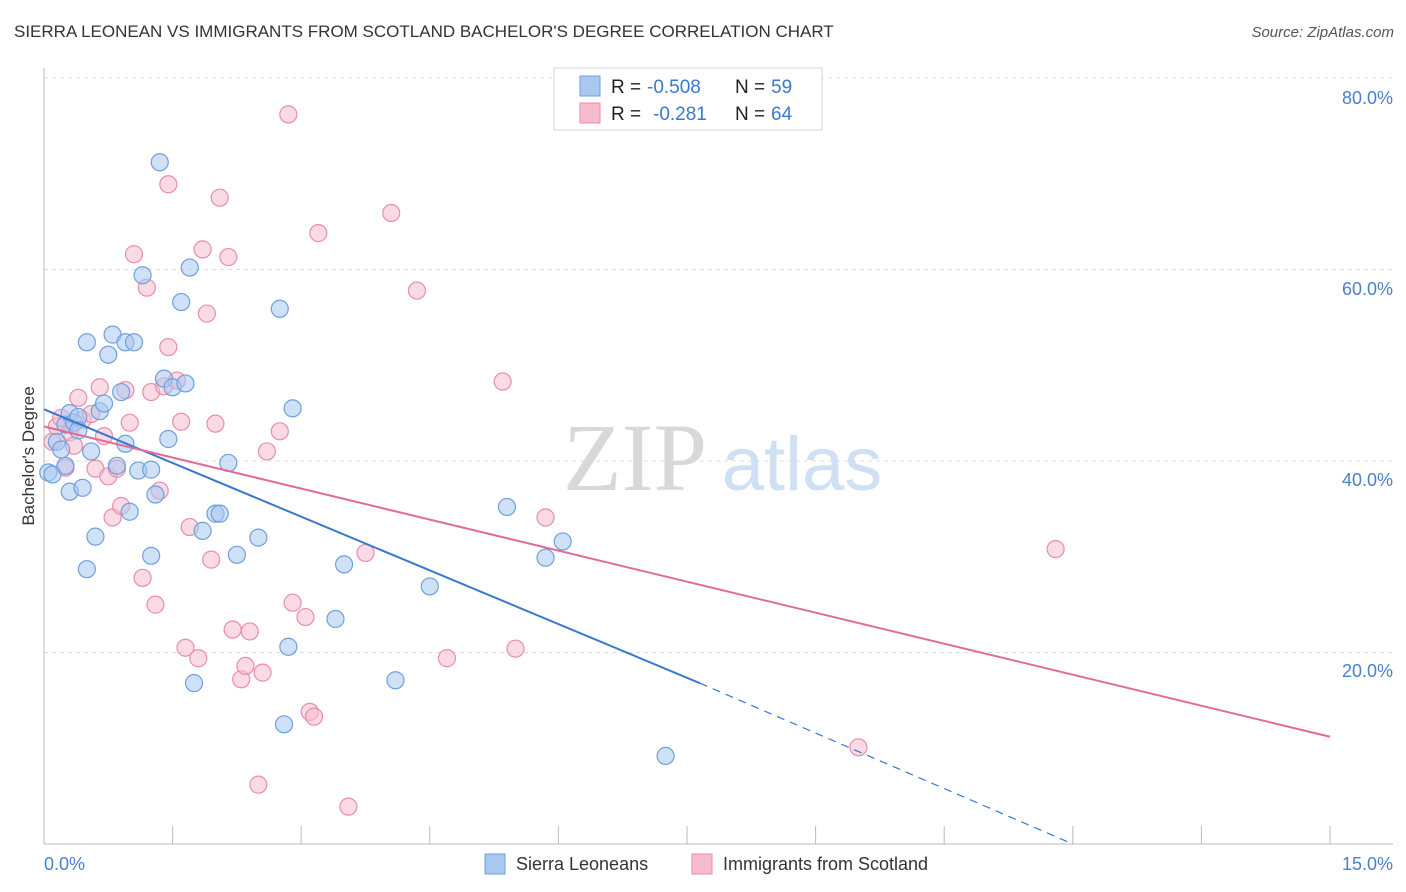 This screenshot has height=892, width=1406. Describe the element at coordinates (750, 87) in the screenshot. I see `stats-n-label-blue: N =` at that location.